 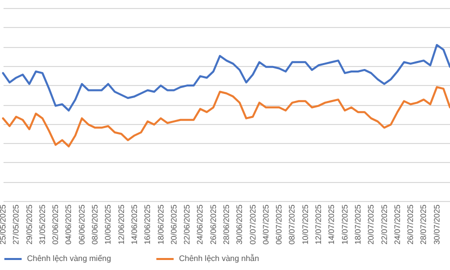 I want to click on x-tick-label: 20/07/2025, so click(x=371, y=224).